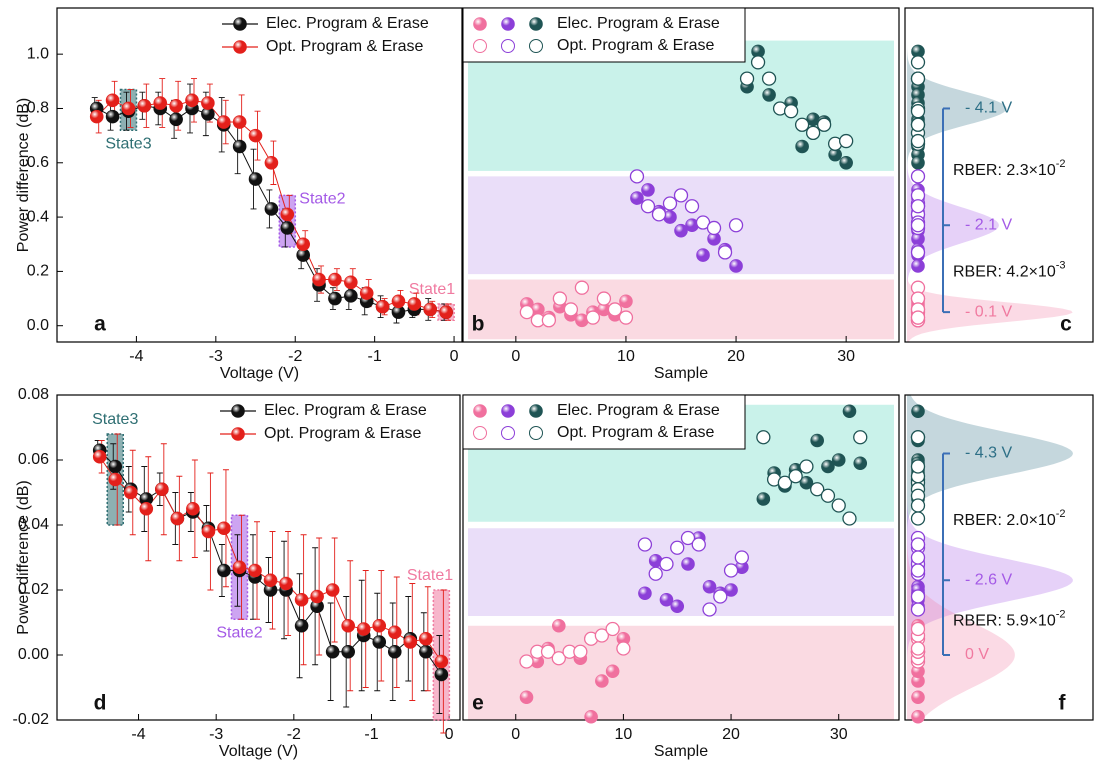 Image resolution: width=1099 pixels, height=773 pixels. I want to click on y-tick-label: 0.08, so click(33, 394).